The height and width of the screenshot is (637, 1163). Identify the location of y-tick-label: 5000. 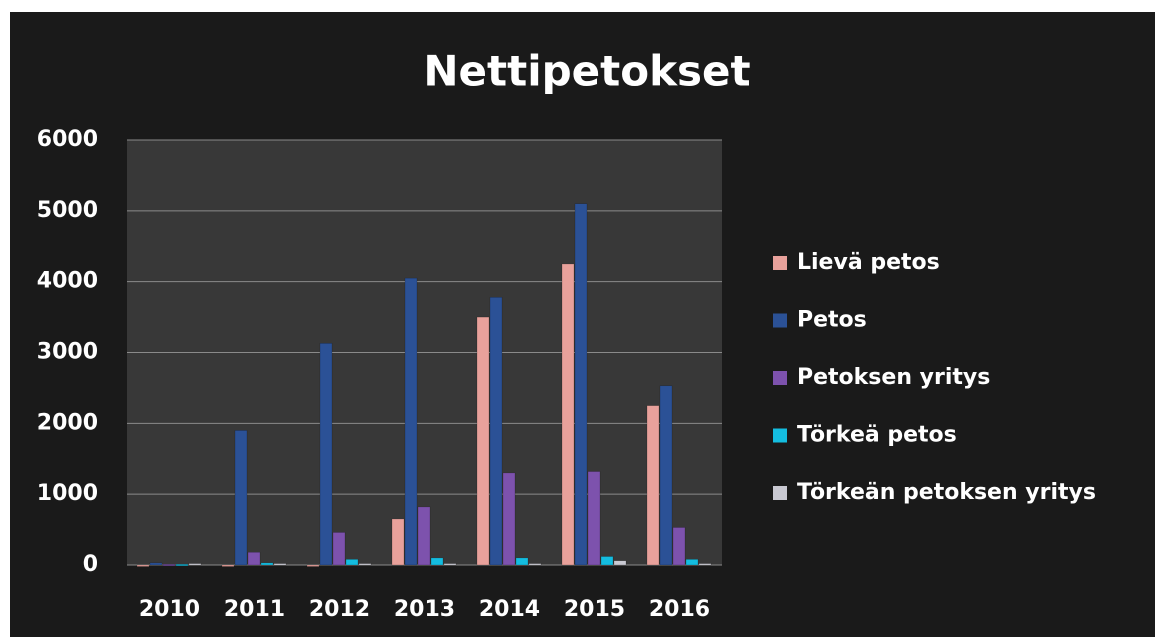
(67, 210).